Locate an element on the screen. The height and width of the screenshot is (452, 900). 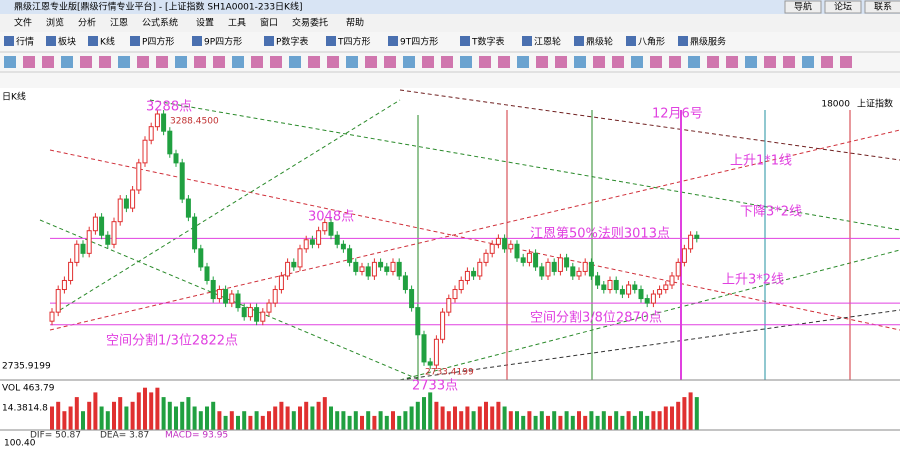
window-button-label: 导航 is located at coordinates (803, 7).